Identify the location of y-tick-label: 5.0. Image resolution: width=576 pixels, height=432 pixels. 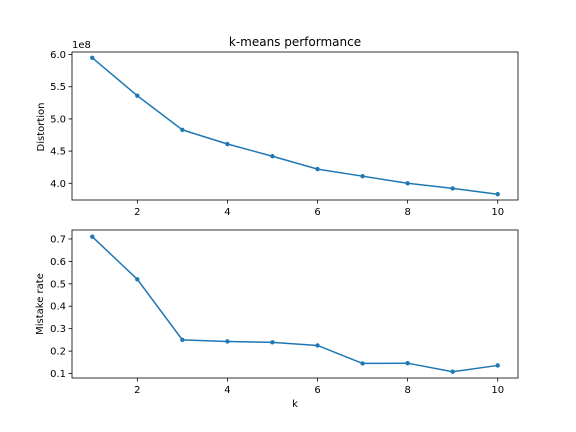
(58, 119).